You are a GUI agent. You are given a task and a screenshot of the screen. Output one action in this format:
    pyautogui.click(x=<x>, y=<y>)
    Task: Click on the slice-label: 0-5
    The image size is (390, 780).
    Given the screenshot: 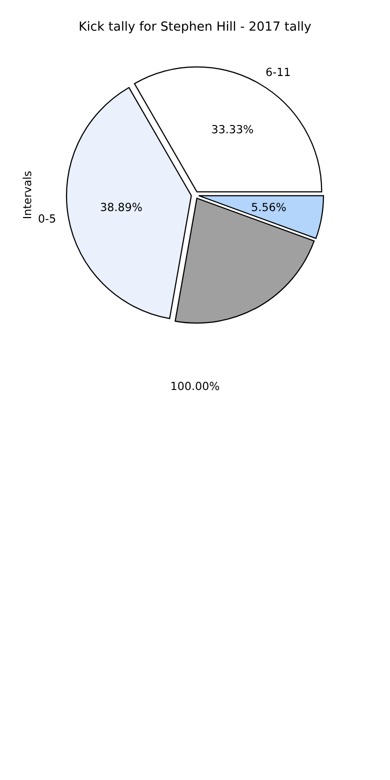 What is the action you would take?
    pyautogui.click(x=47, y=218)
    